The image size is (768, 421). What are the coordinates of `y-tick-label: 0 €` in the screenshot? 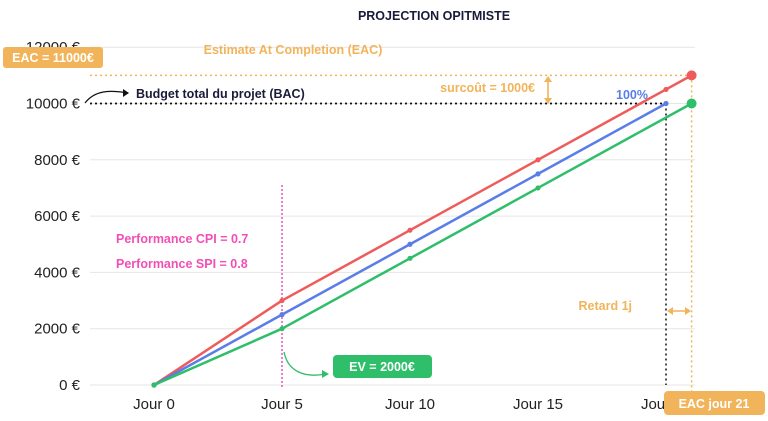 It's located at (70, 385).